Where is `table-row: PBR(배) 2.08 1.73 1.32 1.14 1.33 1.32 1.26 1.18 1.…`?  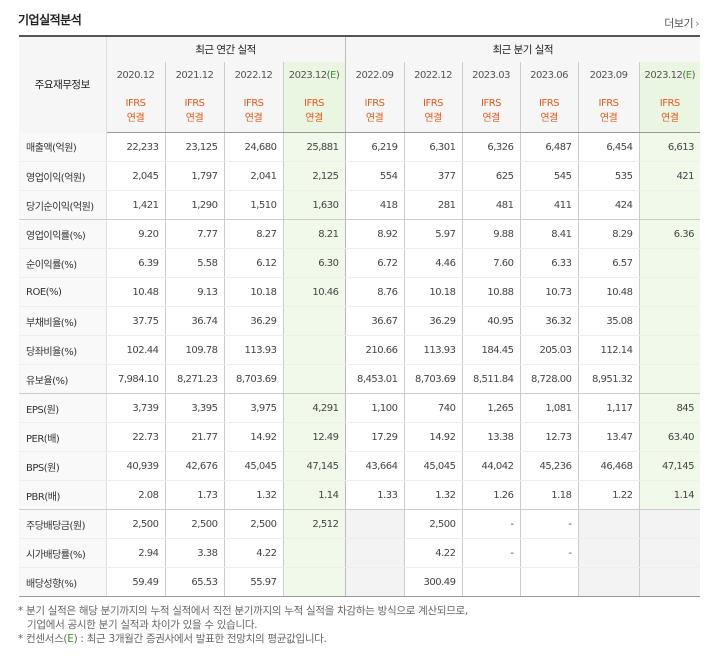 table-row: PBR(배) 2.08 1.73 1.32 1.14 1.33 1.32 1.26 1.18 1.… is located at coordinates (360, 495).